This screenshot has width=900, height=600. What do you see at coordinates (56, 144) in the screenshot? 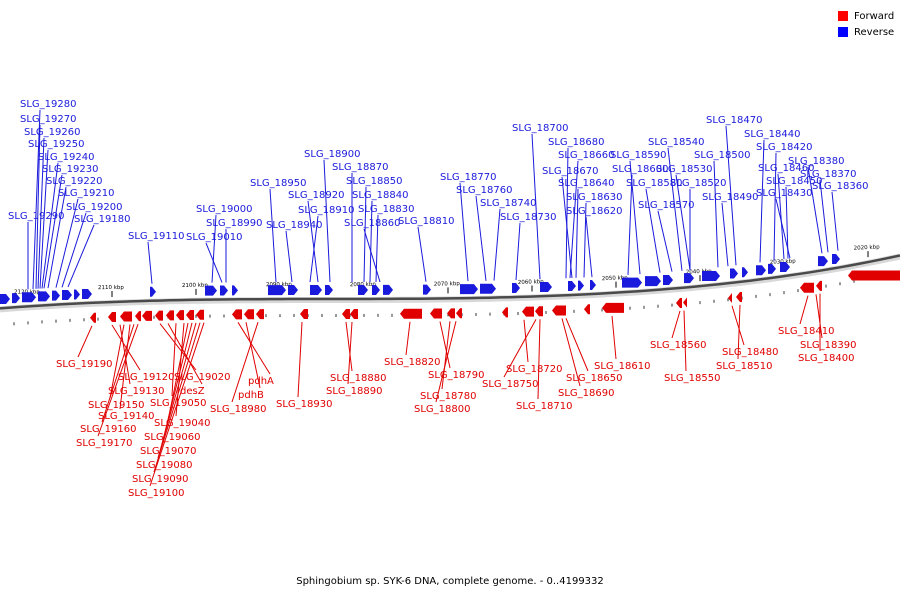
I see `reverse-gene-label: SLG_19250` at bounding box center [56, 144].